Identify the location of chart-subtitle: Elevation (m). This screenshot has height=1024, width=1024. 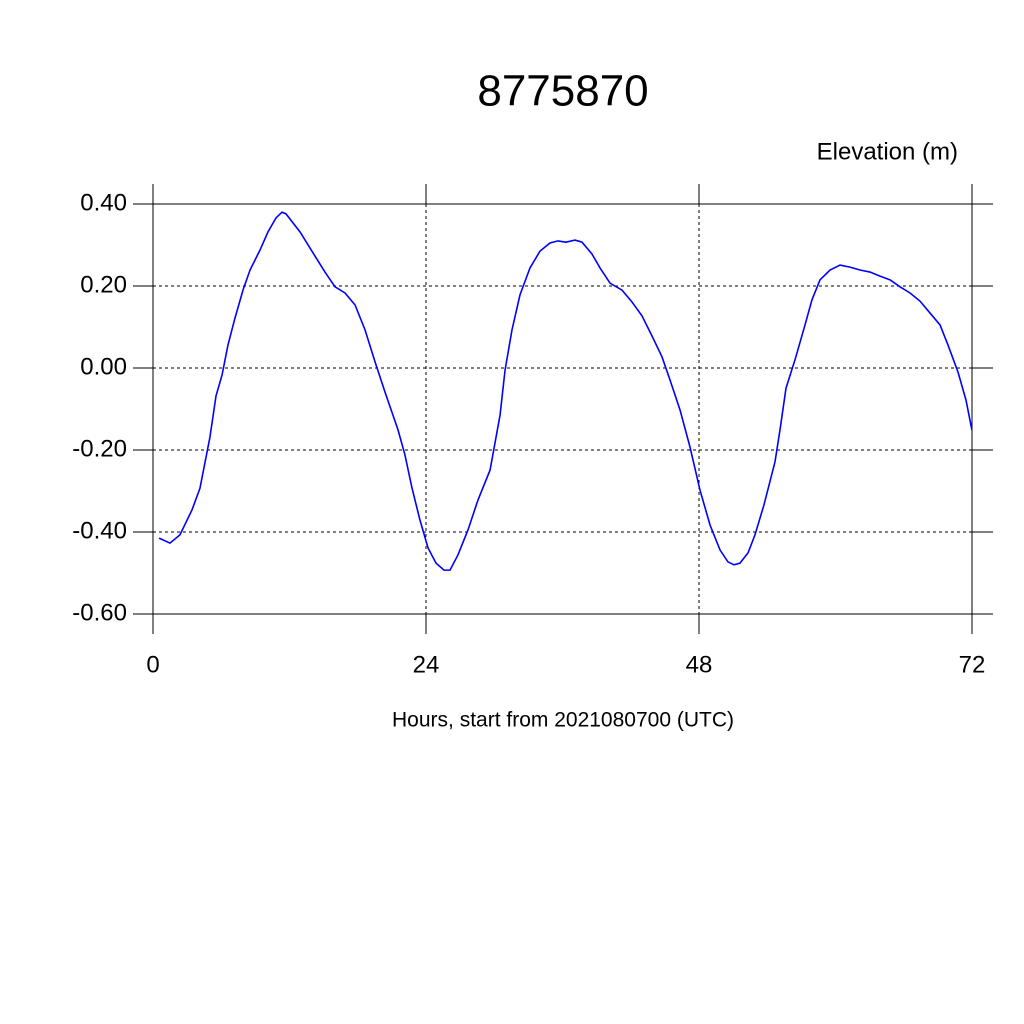
(887, 151).